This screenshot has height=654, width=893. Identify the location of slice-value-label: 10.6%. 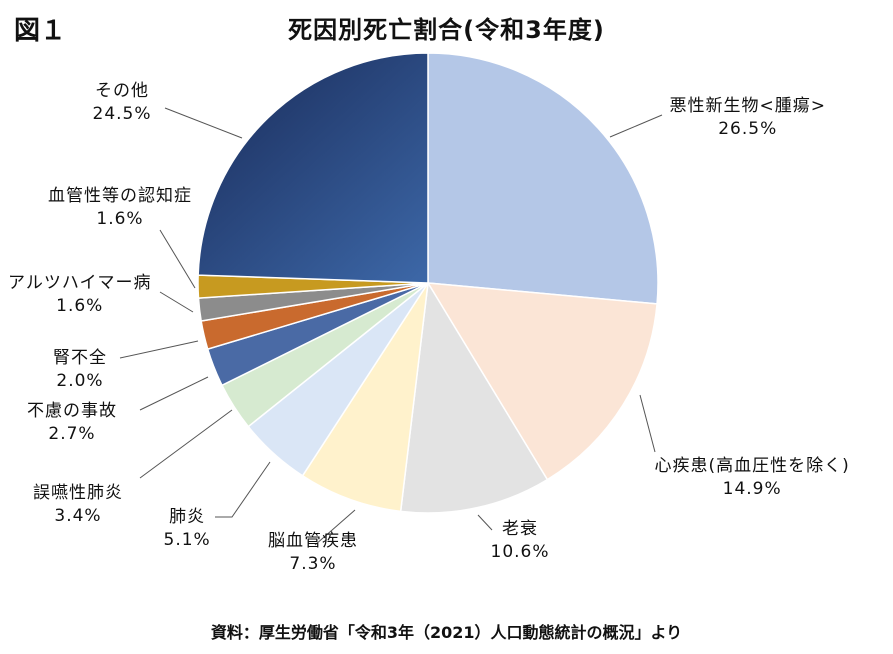
(520, 552).